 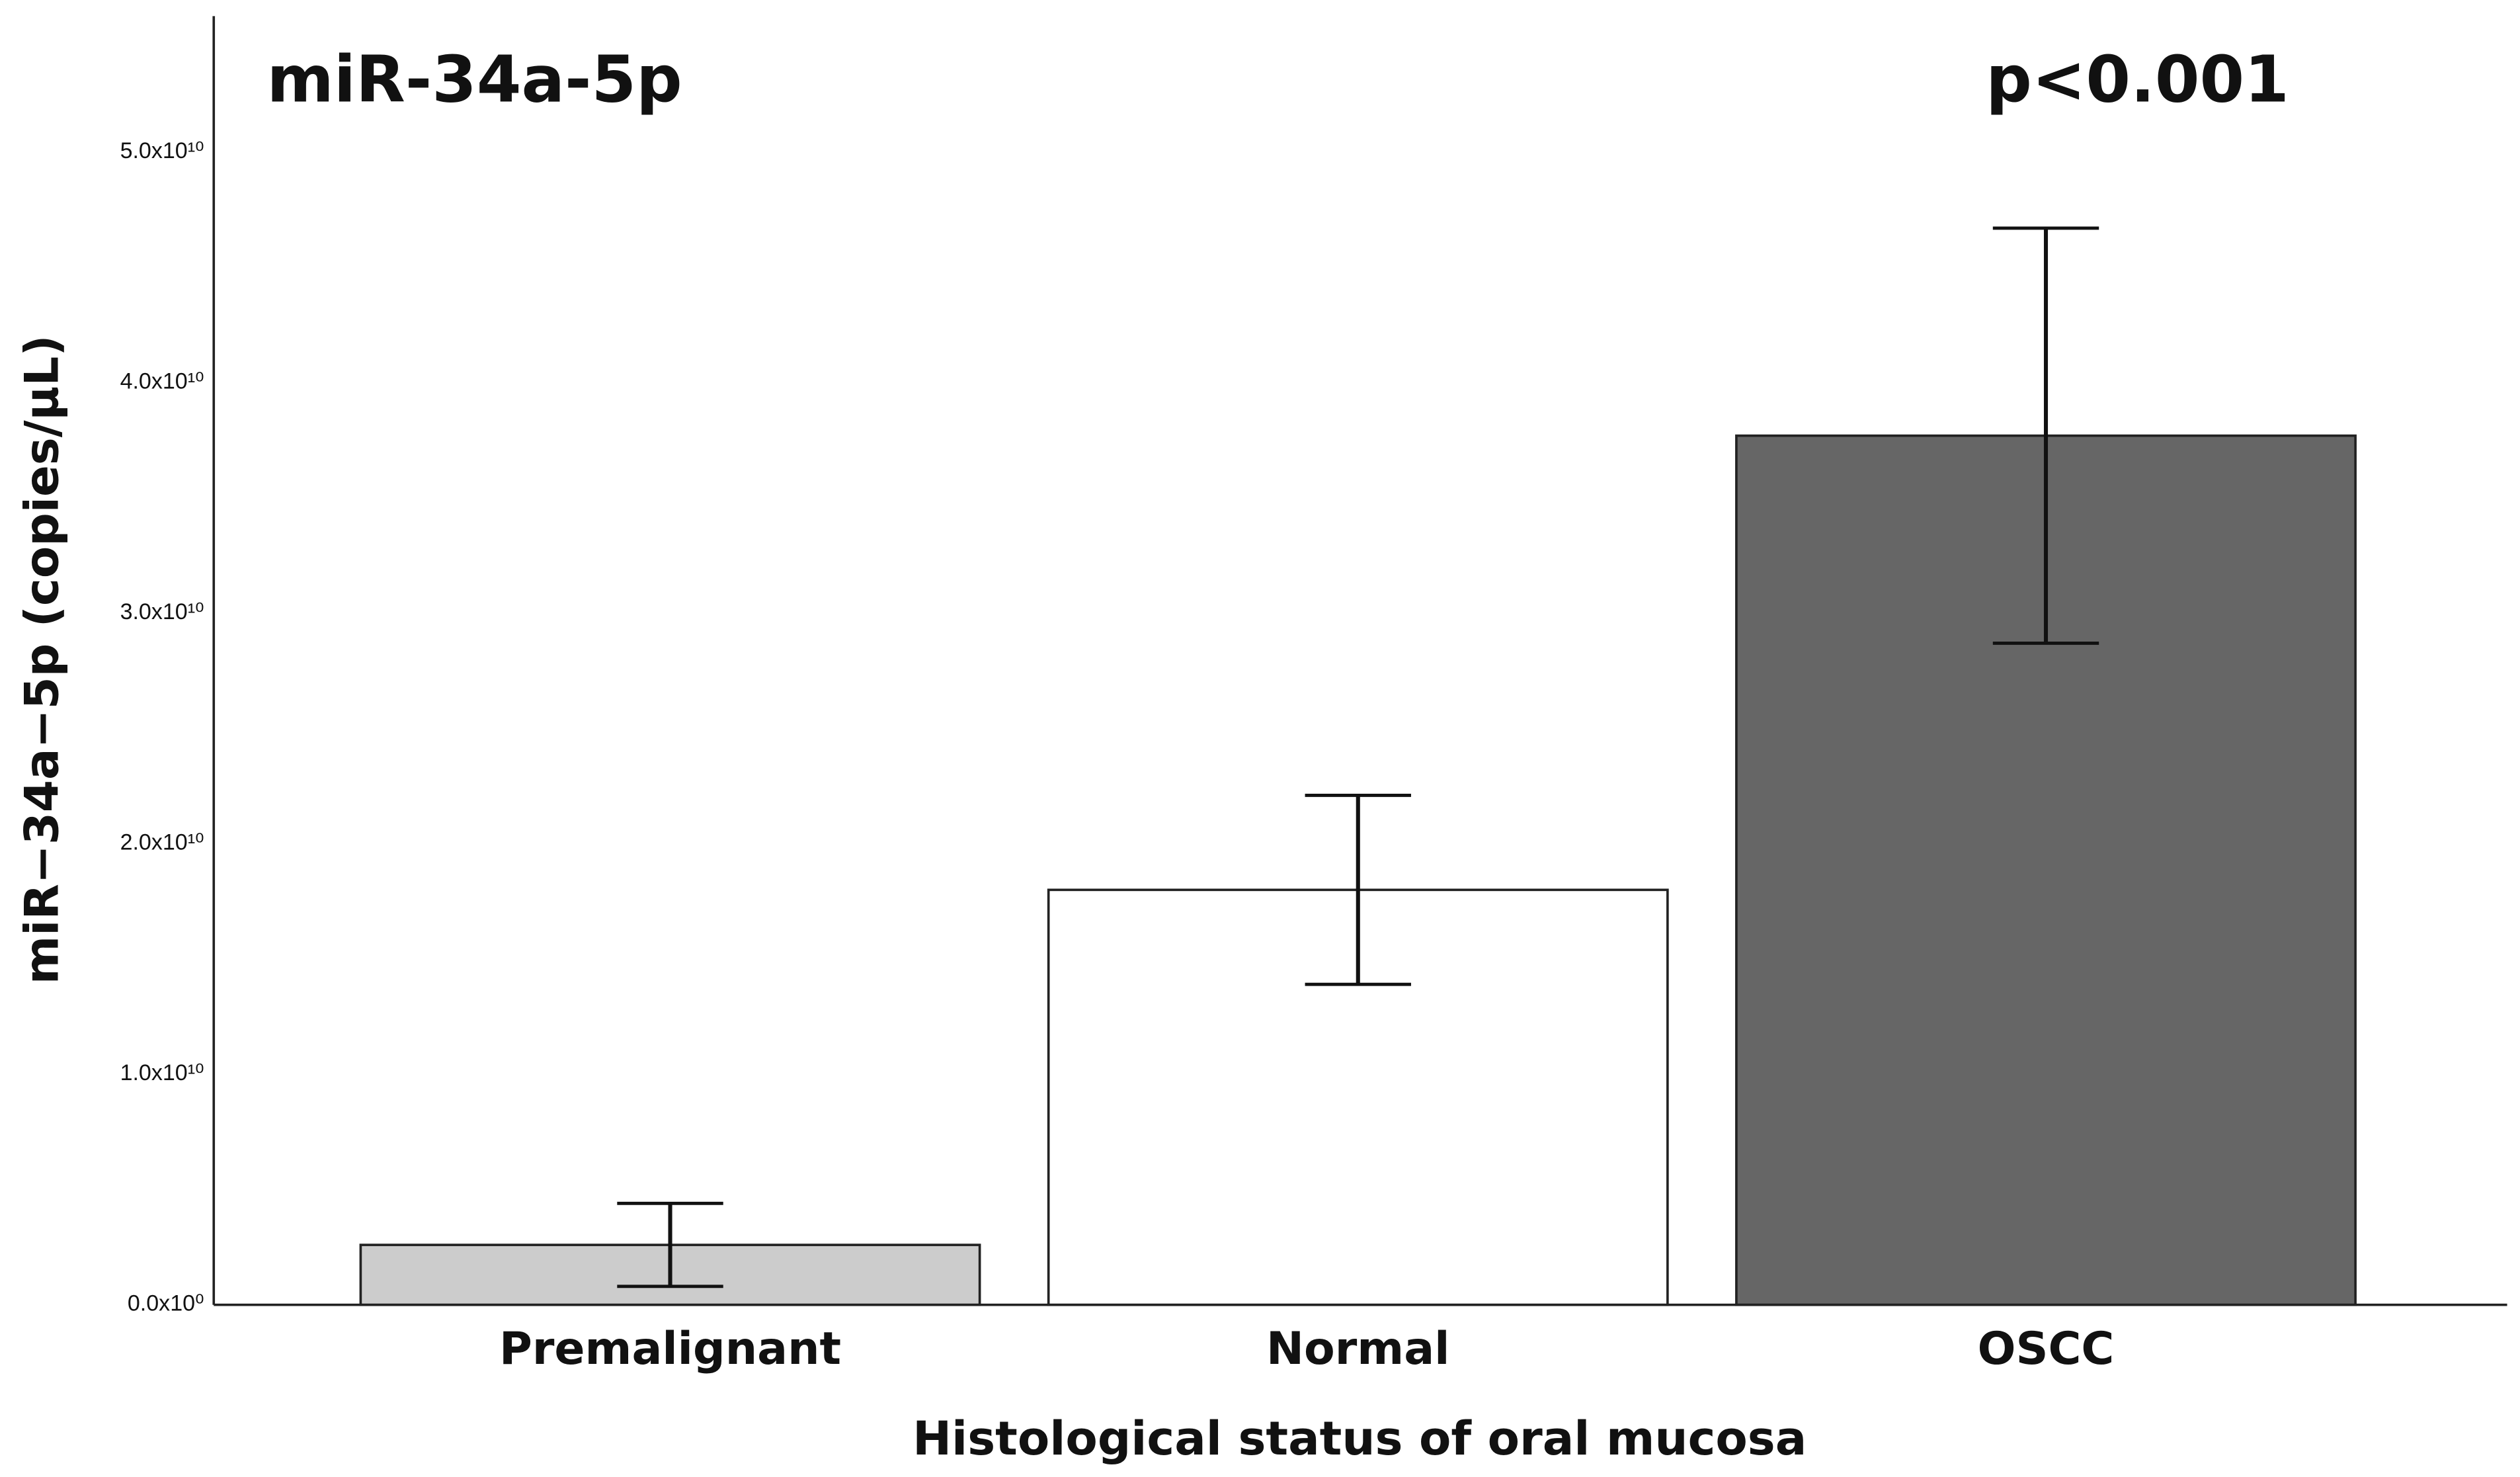 What do you see at coordinates (162, 150) in the screenshot?
I see `y-tick-label: 5.0x10¹⁰` at bounding box center [162, 150].